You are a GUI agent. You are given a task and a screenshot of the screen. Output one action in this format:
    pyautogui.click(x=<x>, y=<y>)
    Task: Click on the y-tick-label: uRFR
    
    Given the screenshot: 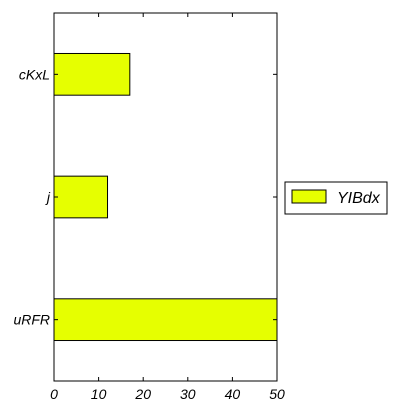 What is the action you would take?
    pyautogui.click(x=31, y=320)
    